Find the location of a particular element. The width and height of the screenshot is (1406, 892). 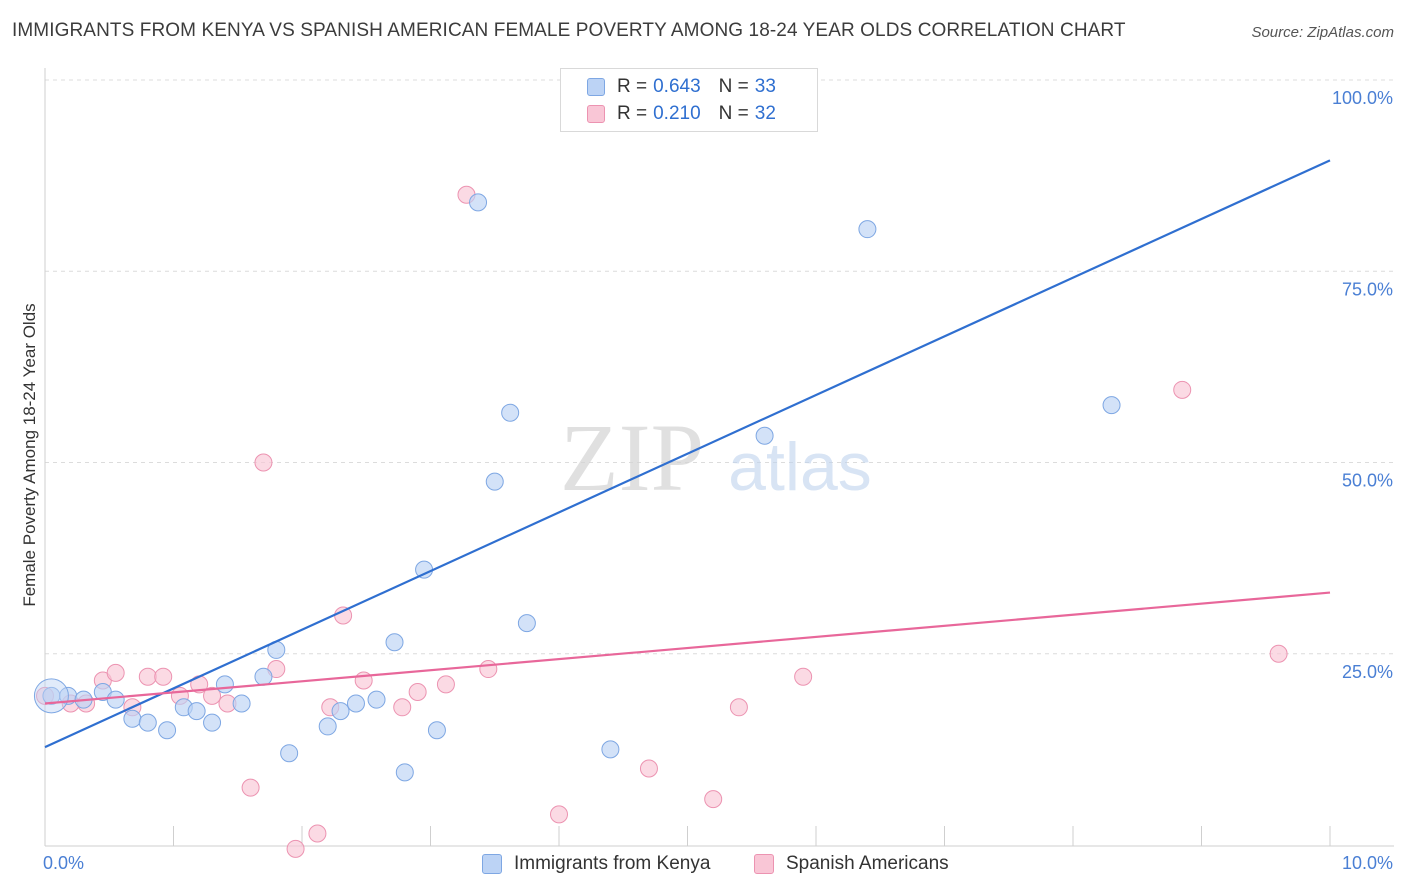

data-point-kenya-cluster is located at coordinates (51, 696).